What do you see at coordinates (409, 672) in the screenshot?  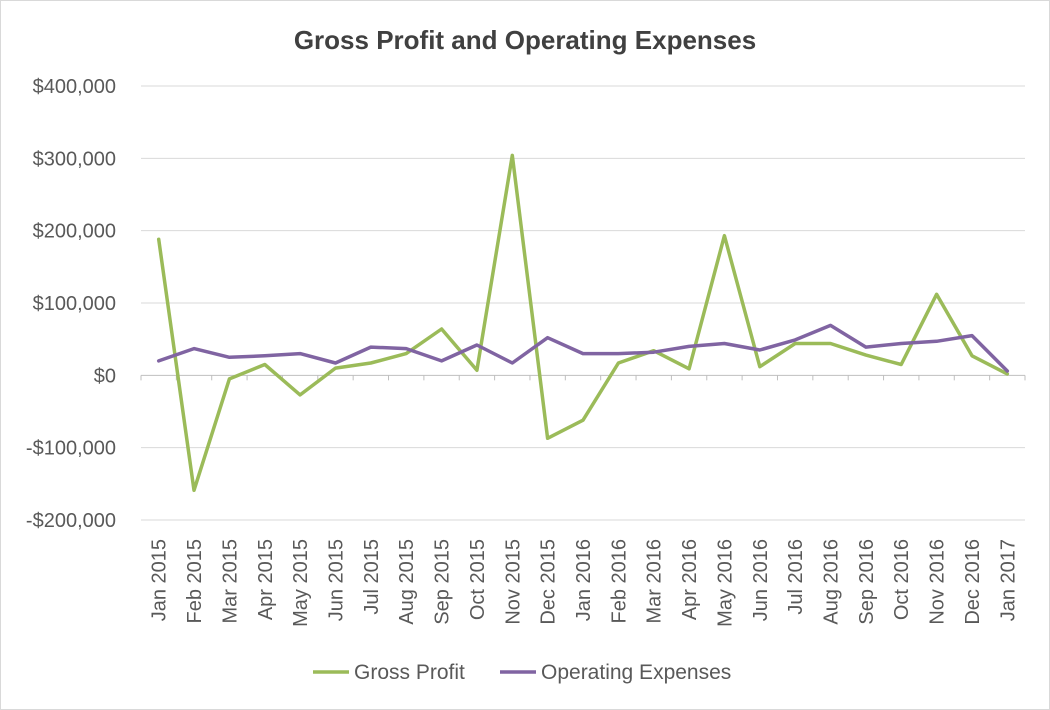 I see `legend-label: Gross Profit` at bounding box center [409, 672].